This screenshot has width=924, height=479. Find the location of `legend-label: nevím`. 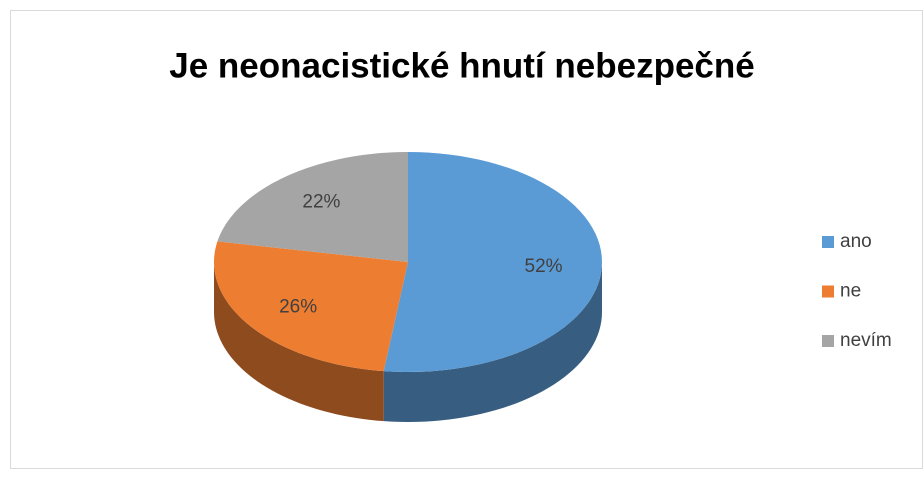

legend-label: nevím is located at coordinates (866, 340).